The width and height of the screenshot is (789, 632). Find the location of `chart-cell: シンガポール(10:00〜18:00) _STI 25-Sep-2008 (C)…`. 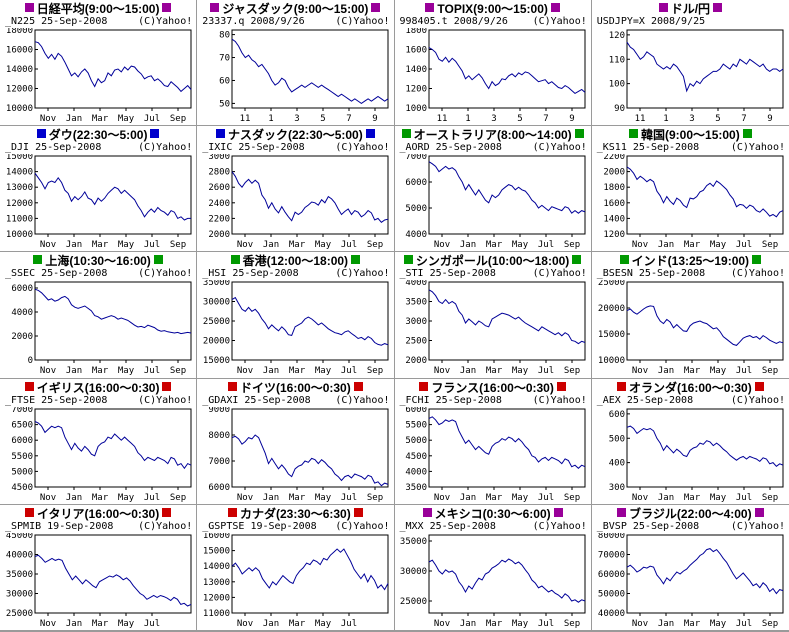

chart-cell: シンガポール(10:00〜18:00) _STI 25-Sep-2008 (C)… is located at coordinates (493, 315).